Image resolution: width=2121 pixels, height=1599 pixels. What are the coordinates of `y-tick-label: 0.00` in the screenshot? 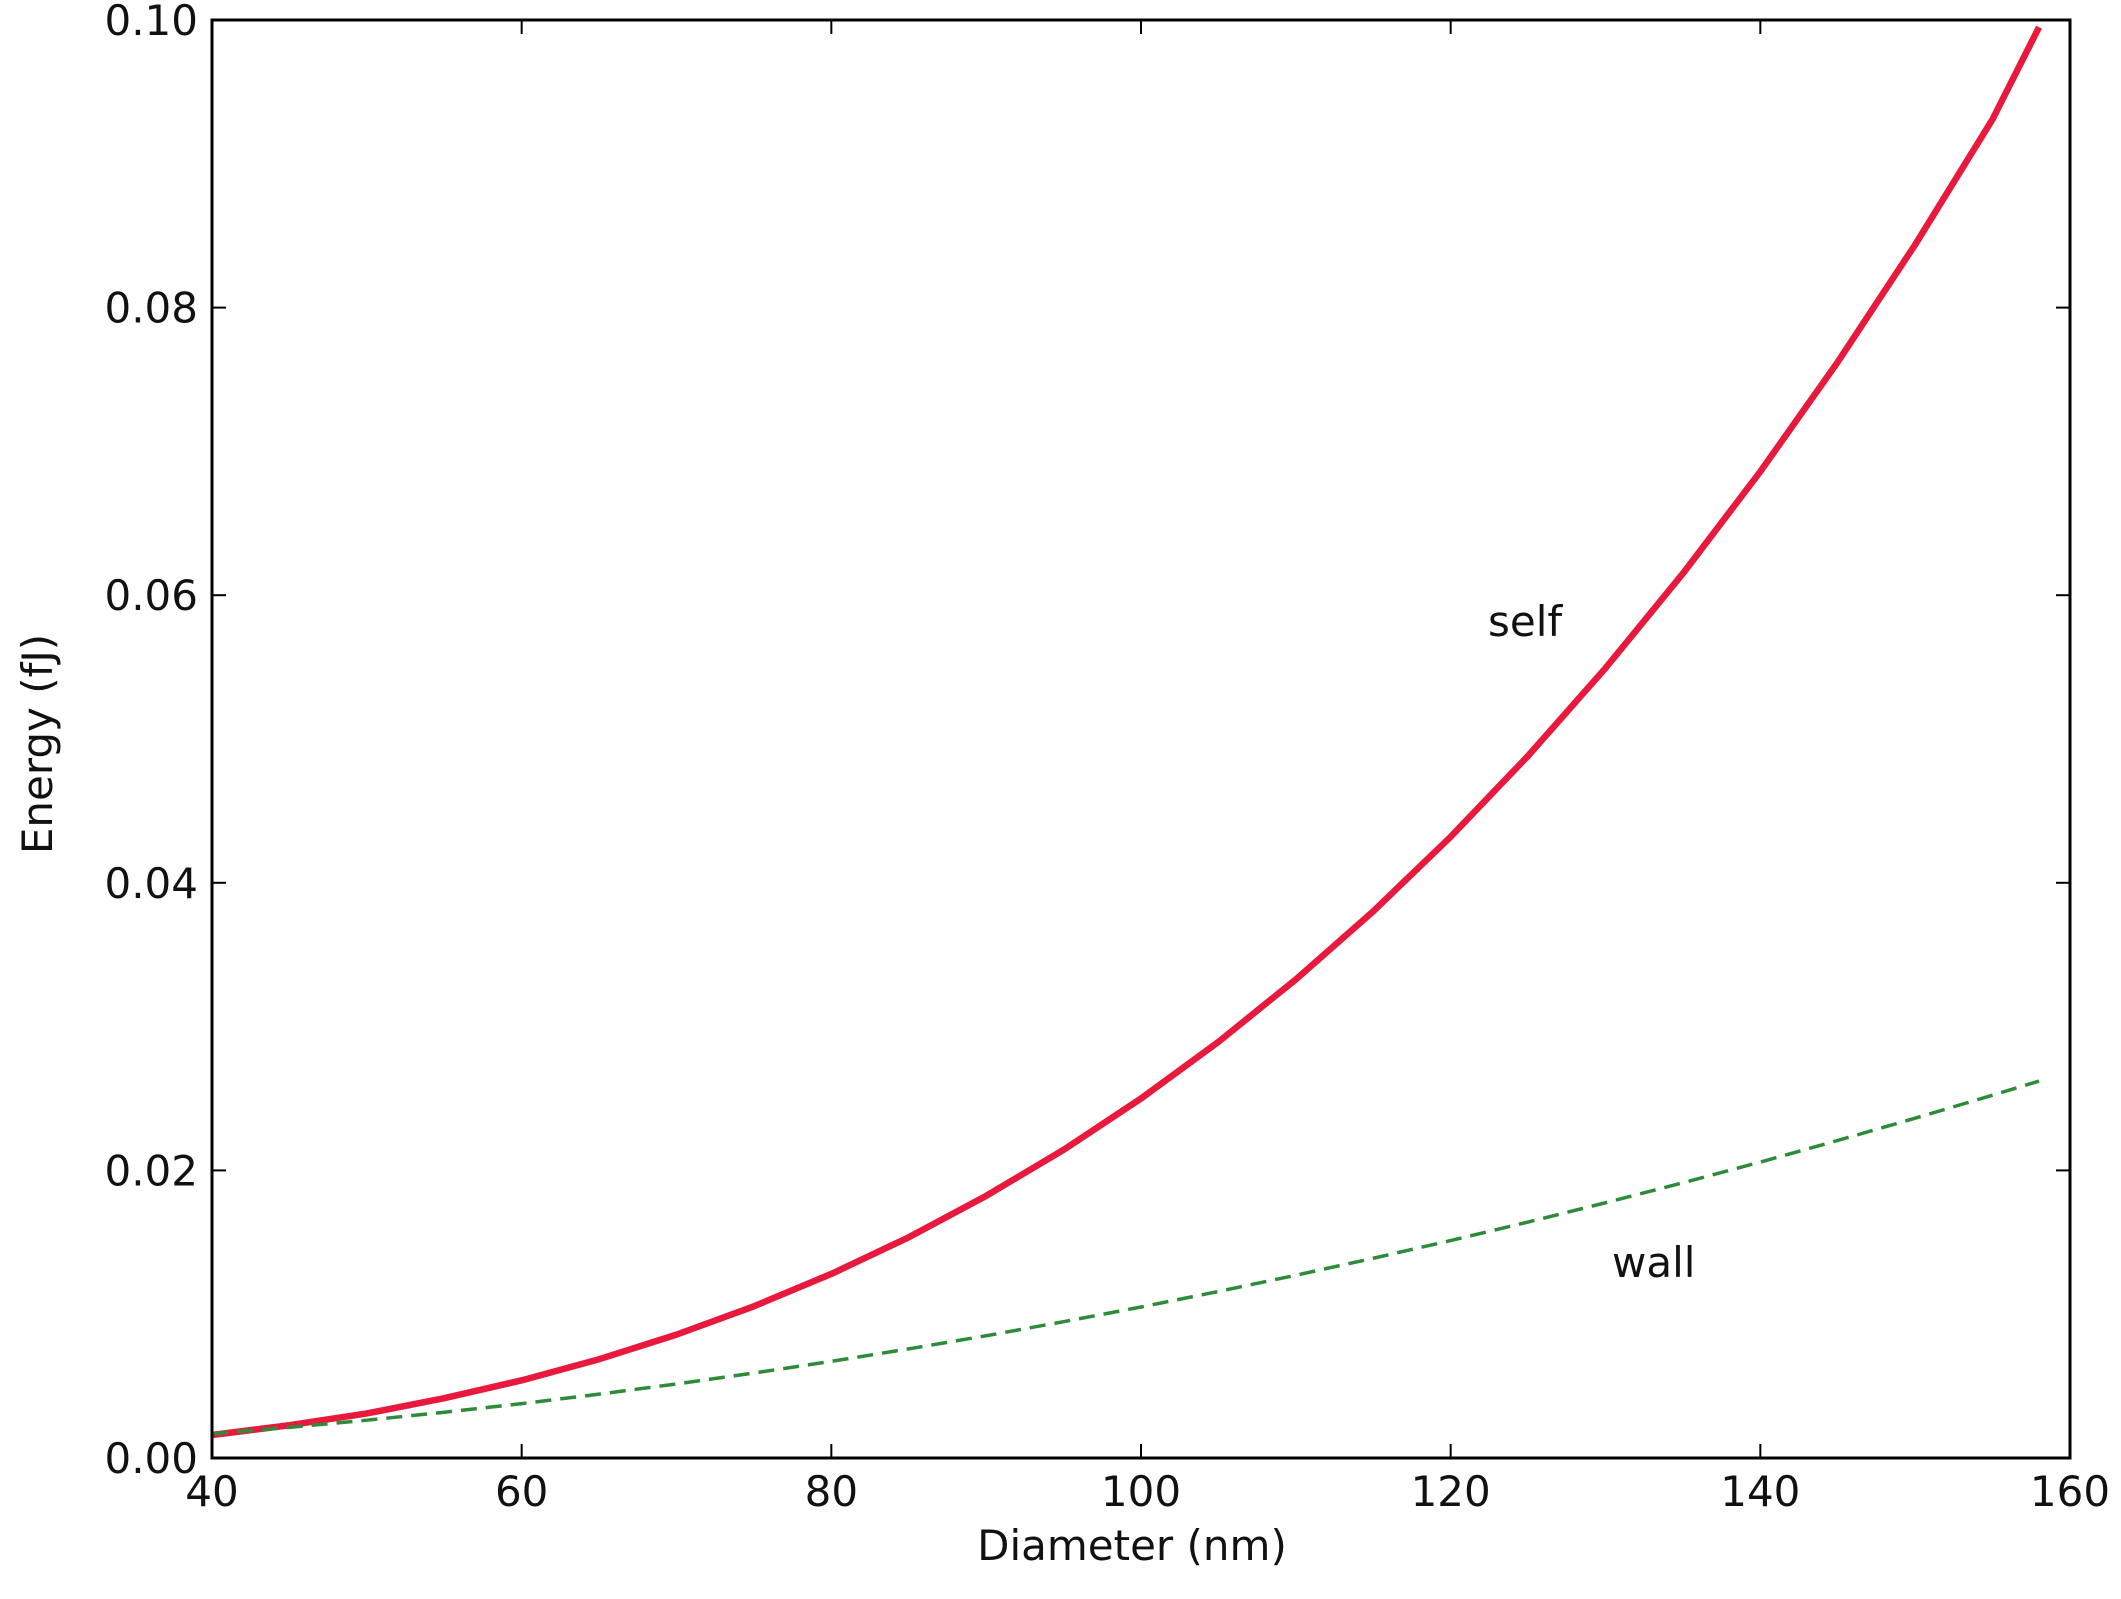 It's located at (151, 1458).